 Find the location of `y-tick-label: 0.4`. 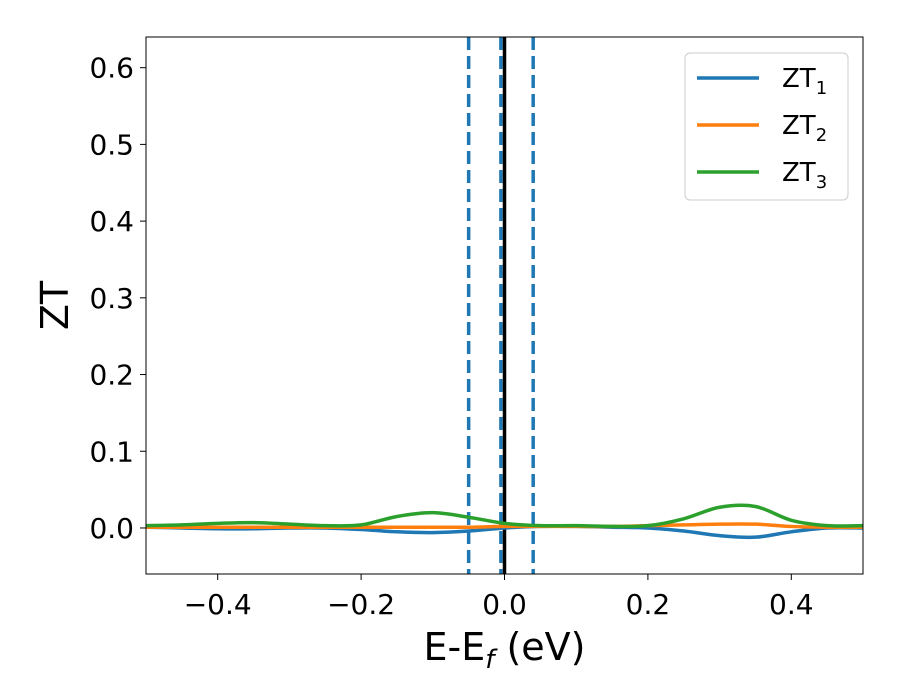

y-tick-label: 0.4 is located at coordinates (111, 221).